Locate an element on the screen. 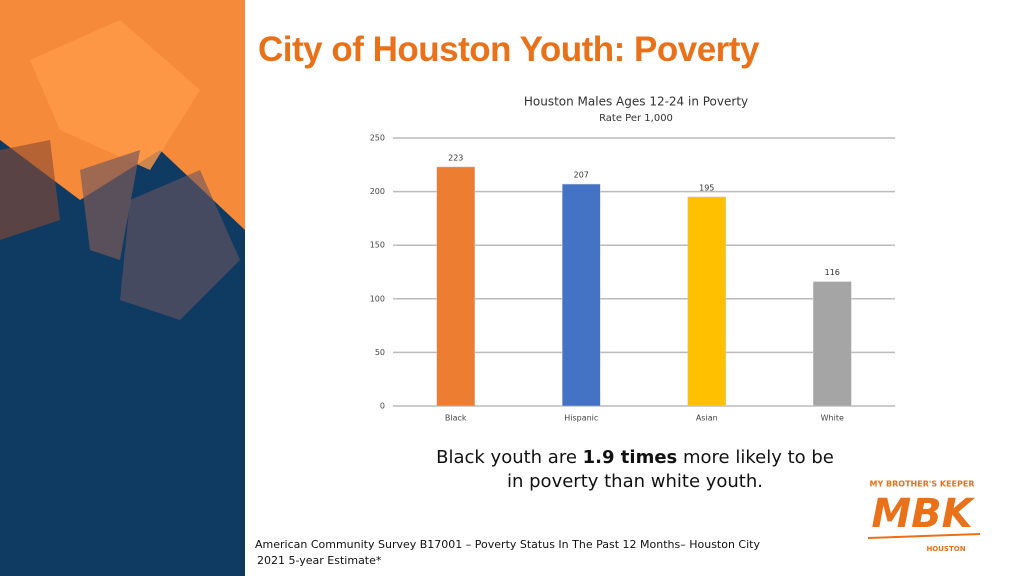  chart-title: Houston Males Ages 12-24 in Poverty is located at coordinates (636, 102).